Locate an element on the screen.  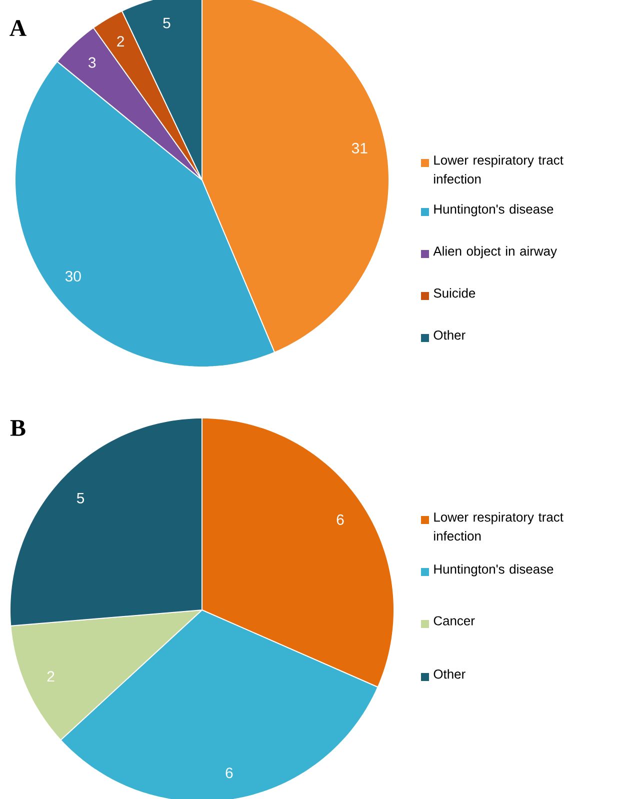
text: A is located at coordinates (18, 28).